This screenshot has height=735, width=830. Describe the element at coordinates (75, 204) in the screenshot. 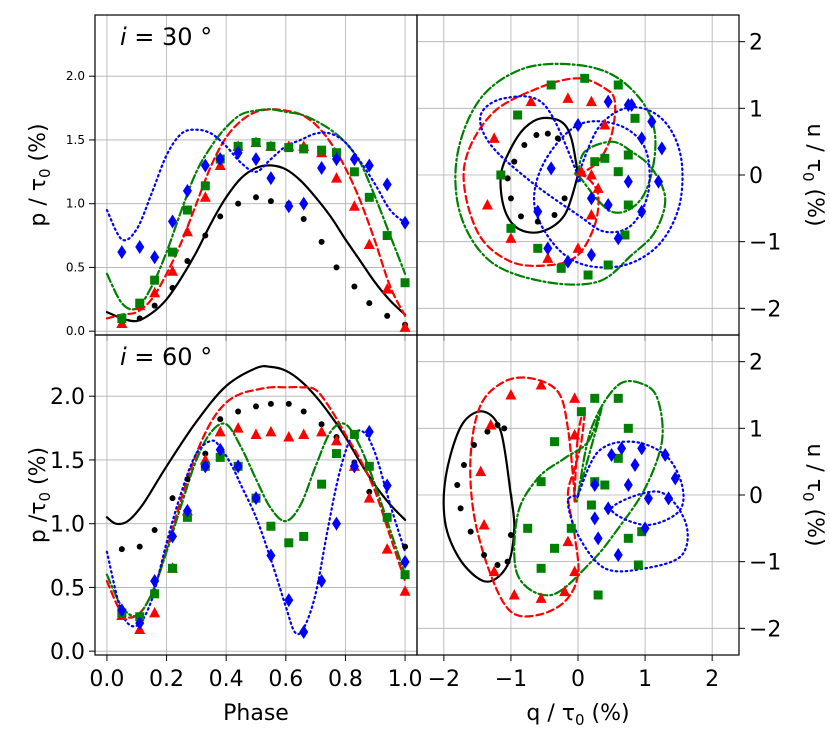

I see `ytick-label: 1.0` at that location.